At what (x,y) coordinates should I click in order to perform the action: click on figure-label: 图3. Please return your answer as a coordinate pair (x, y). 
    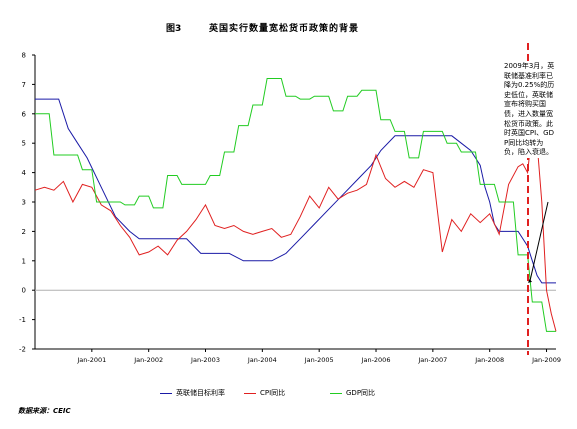
    Looking at the image, I should click on (174, 29).